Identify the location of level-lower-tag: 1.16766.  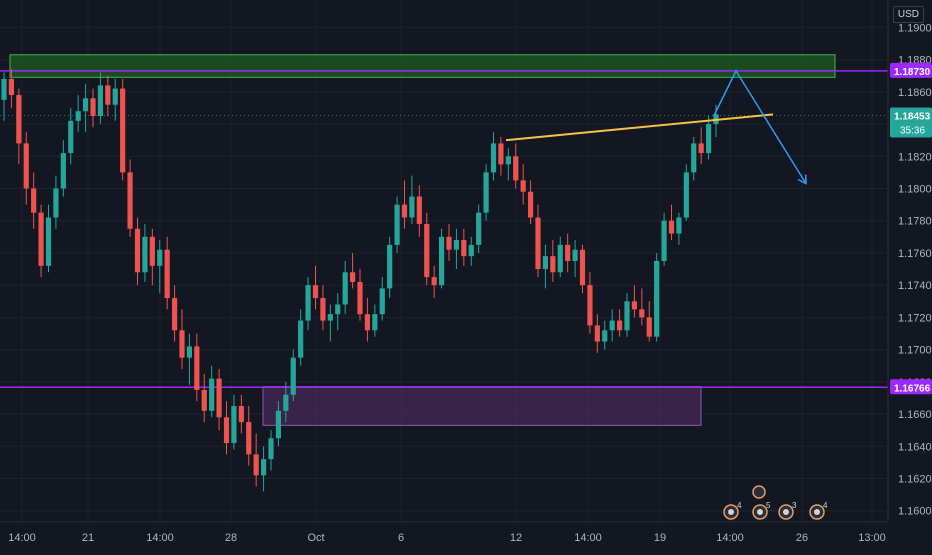
(912, 388).